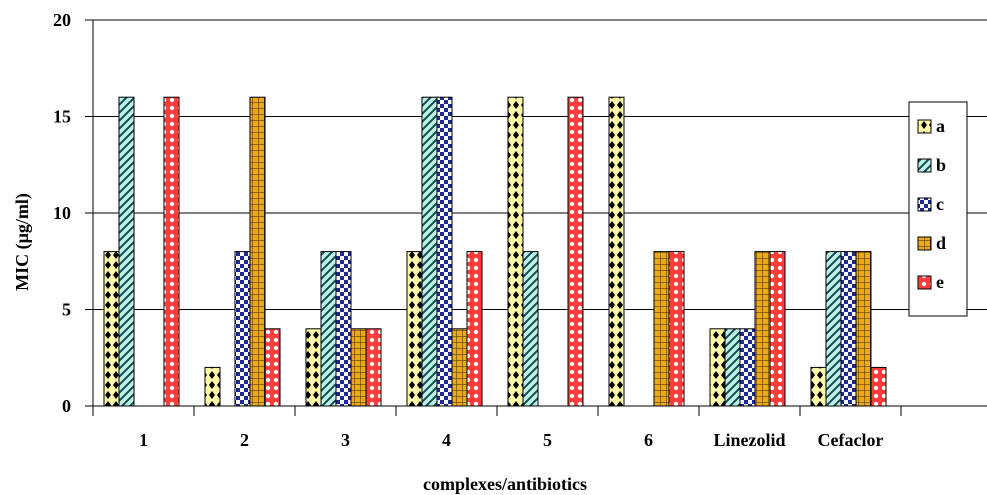 This screenshot has height=495, width=987. Describe the element at coordinates (62, 213) in the screenshot. I see `y-tick-label: 10` at that location.